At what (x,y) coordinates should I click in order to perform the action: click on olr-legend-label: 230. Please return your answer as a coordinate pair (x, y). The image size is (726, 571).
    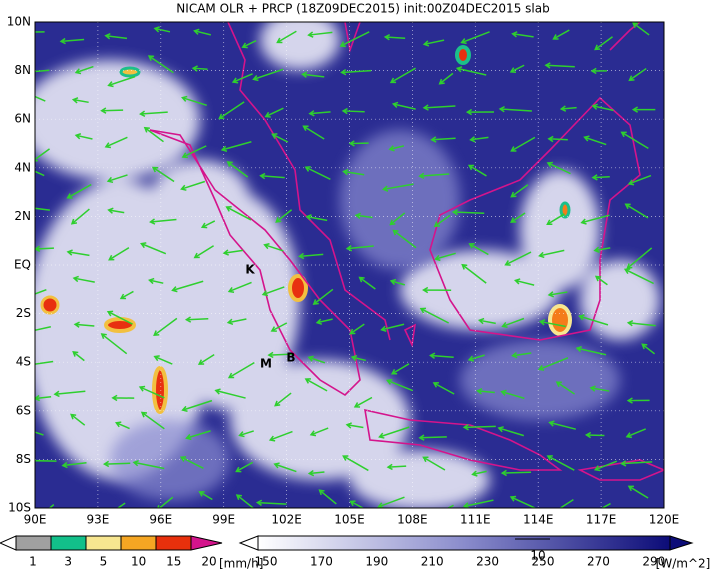
    Looking at the image, I should click on (487, 562).